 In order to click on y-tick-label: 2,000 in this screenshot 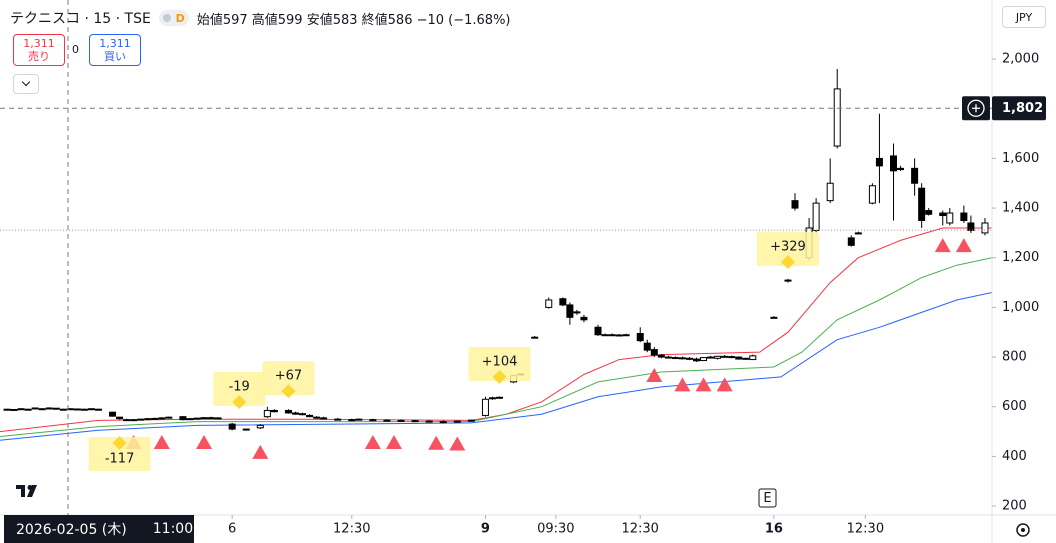, I will do `click(1020, 59)`.